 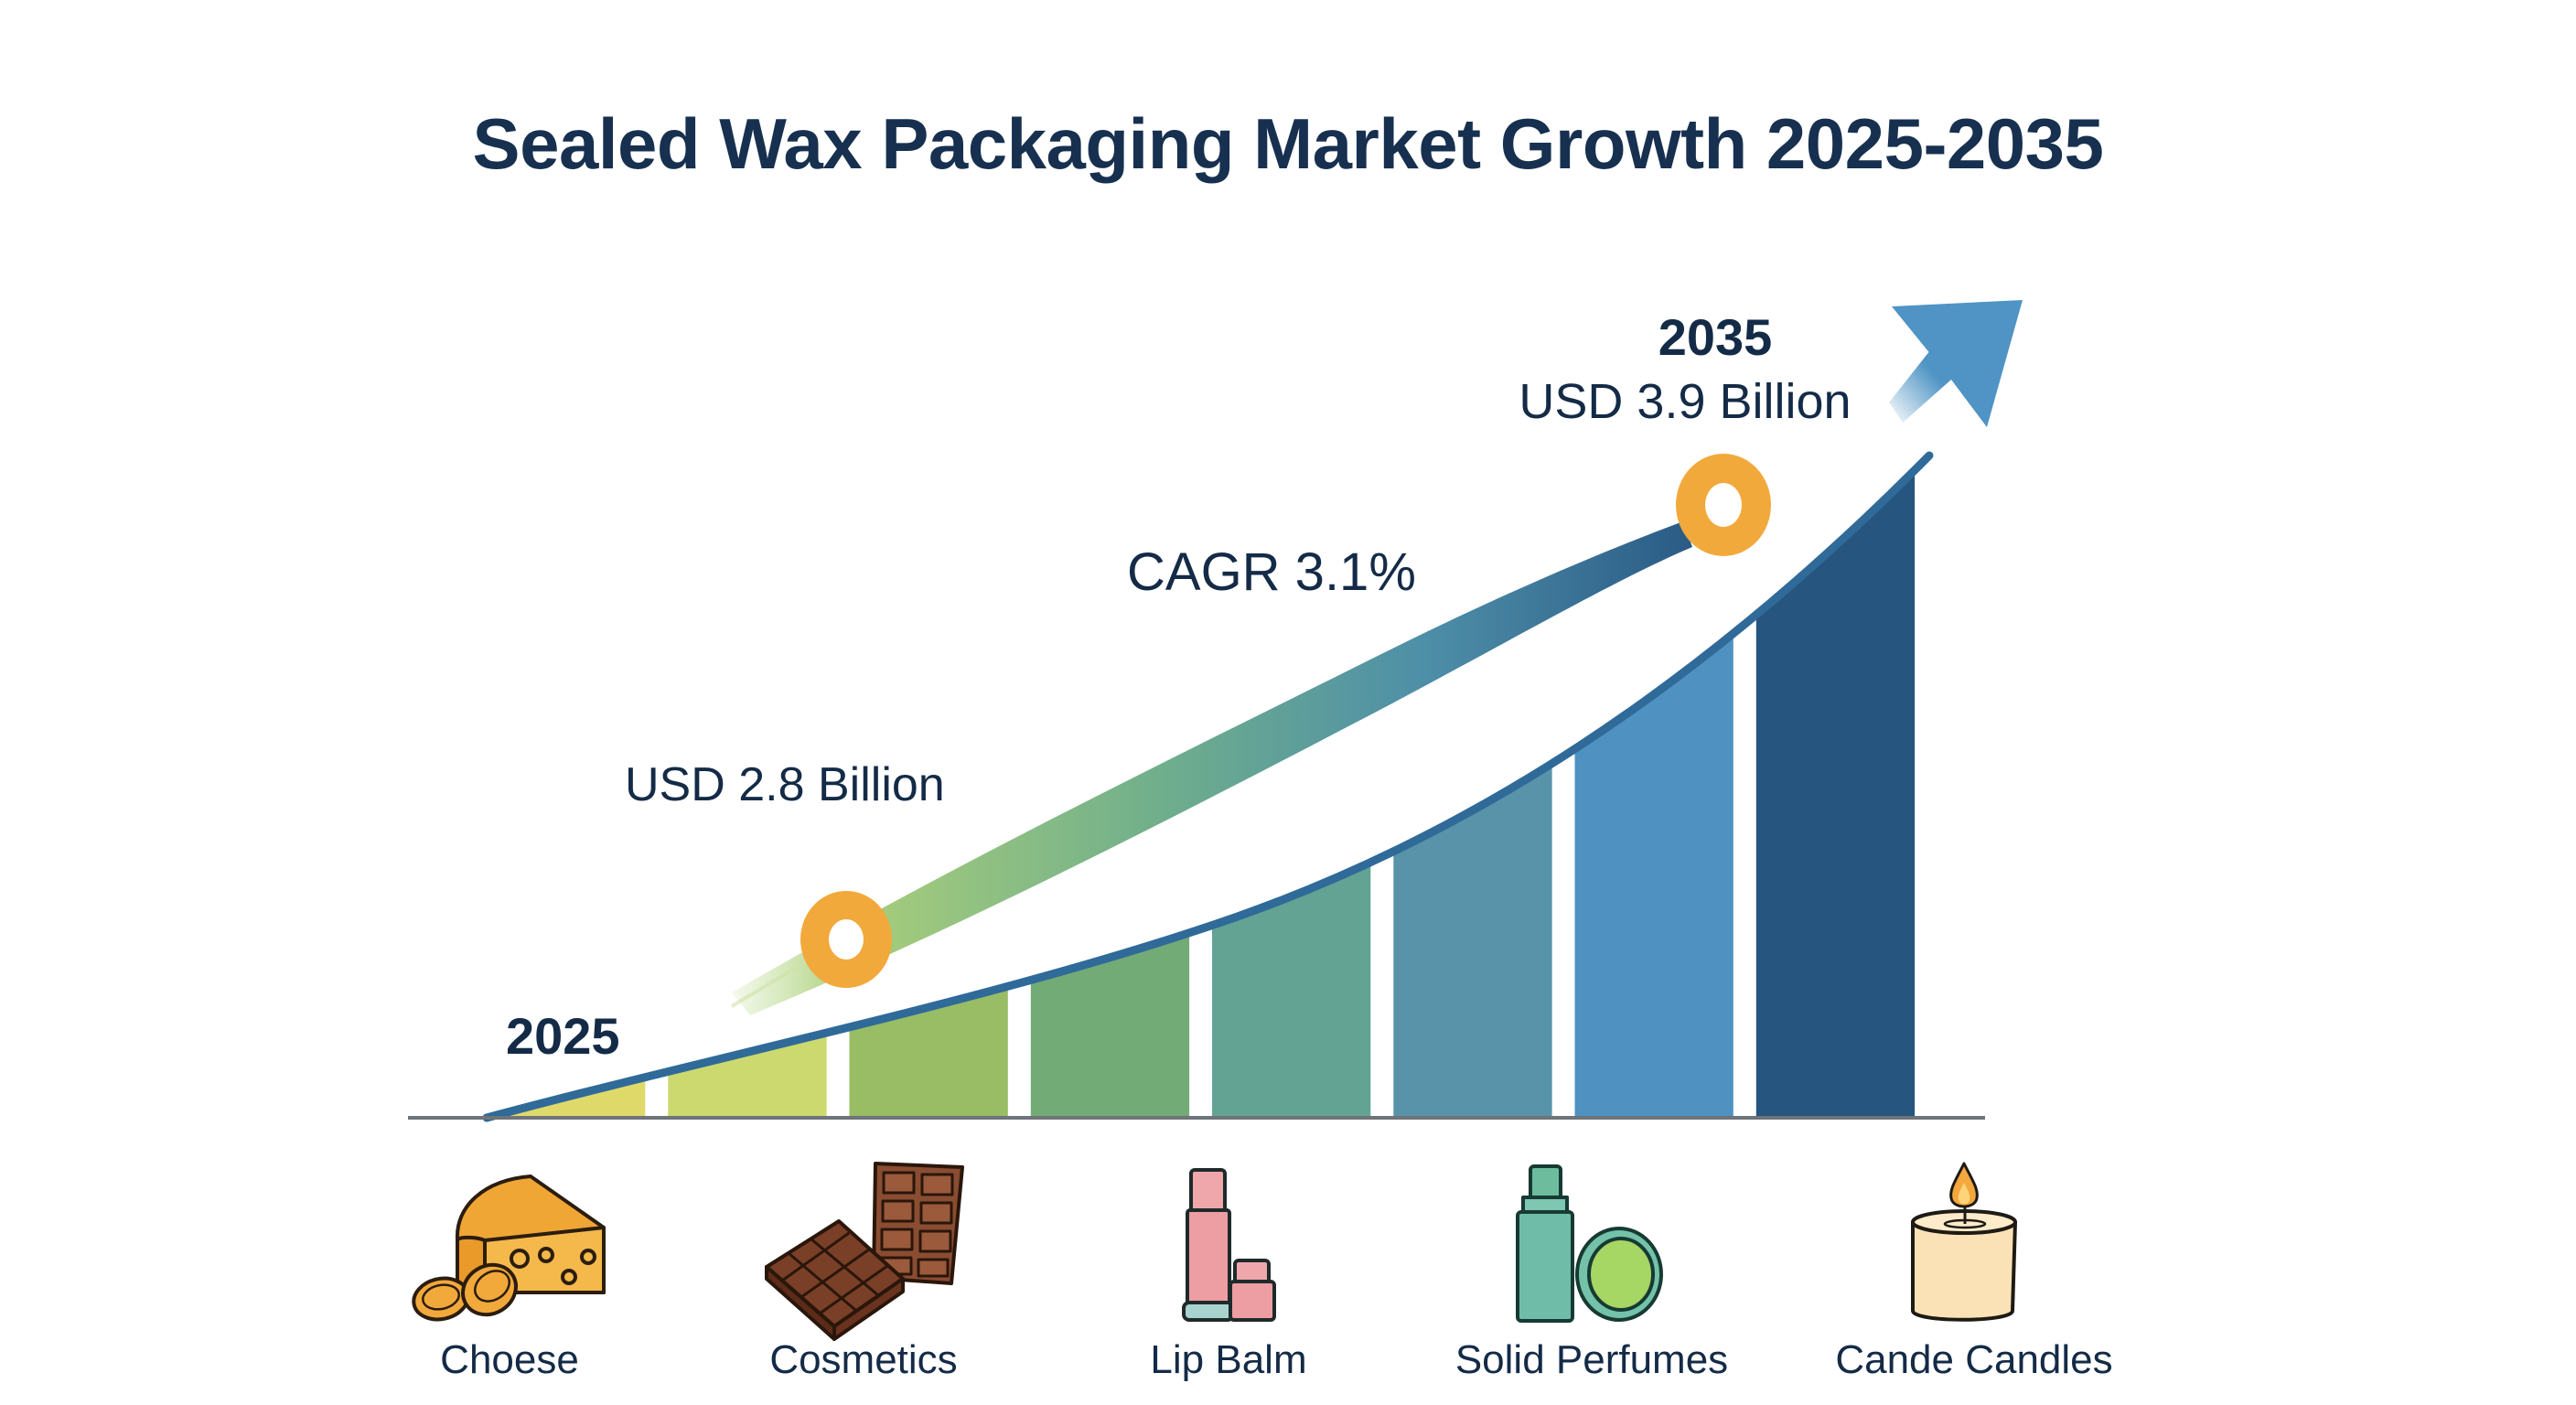 What do you see at coordinates (1686, 401) in the screenshot?
I see `end-value-label: USD 3.9 Billion` at bounding box center [1686, 401].